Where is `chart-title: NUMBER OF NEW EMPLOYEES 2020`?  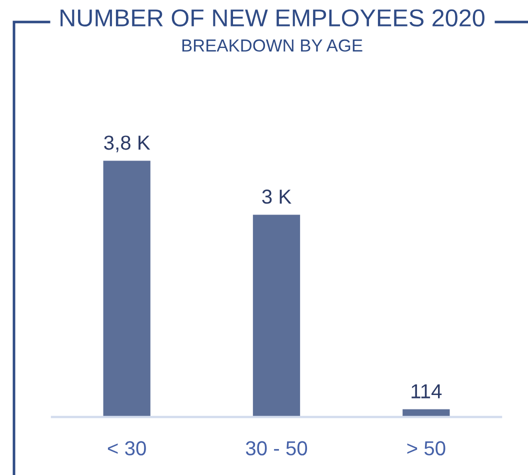
chart-title: NUMBER OF NEW EMPLOYEES 2020 is located at coordinates (272, 18).